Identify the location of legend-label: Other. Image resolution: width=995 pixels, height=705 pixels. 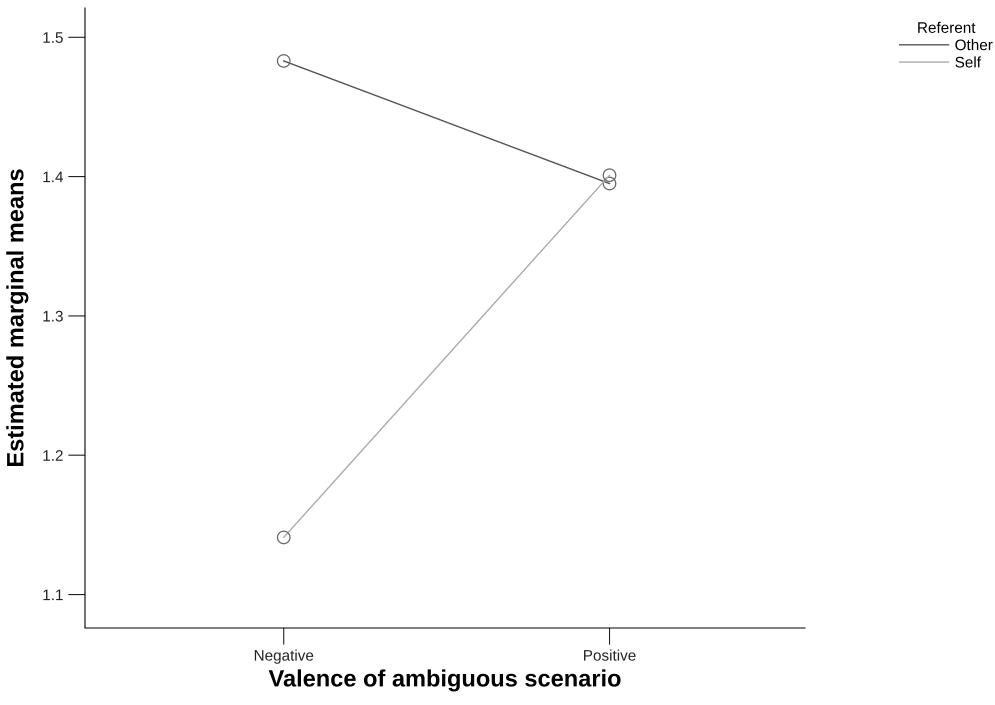
(974, 44).